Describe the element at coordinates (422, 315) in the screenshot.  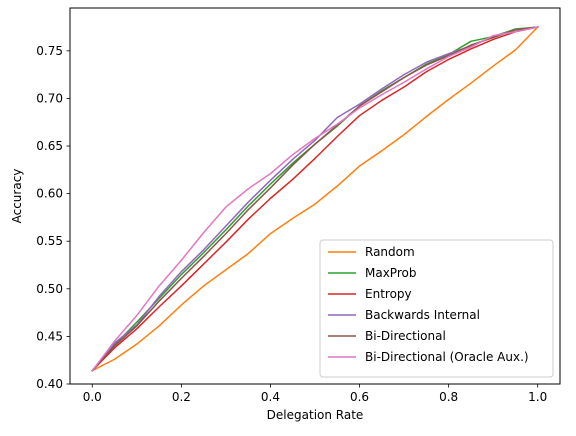
I see `legend-label-3: Backwards Internal` at that location.